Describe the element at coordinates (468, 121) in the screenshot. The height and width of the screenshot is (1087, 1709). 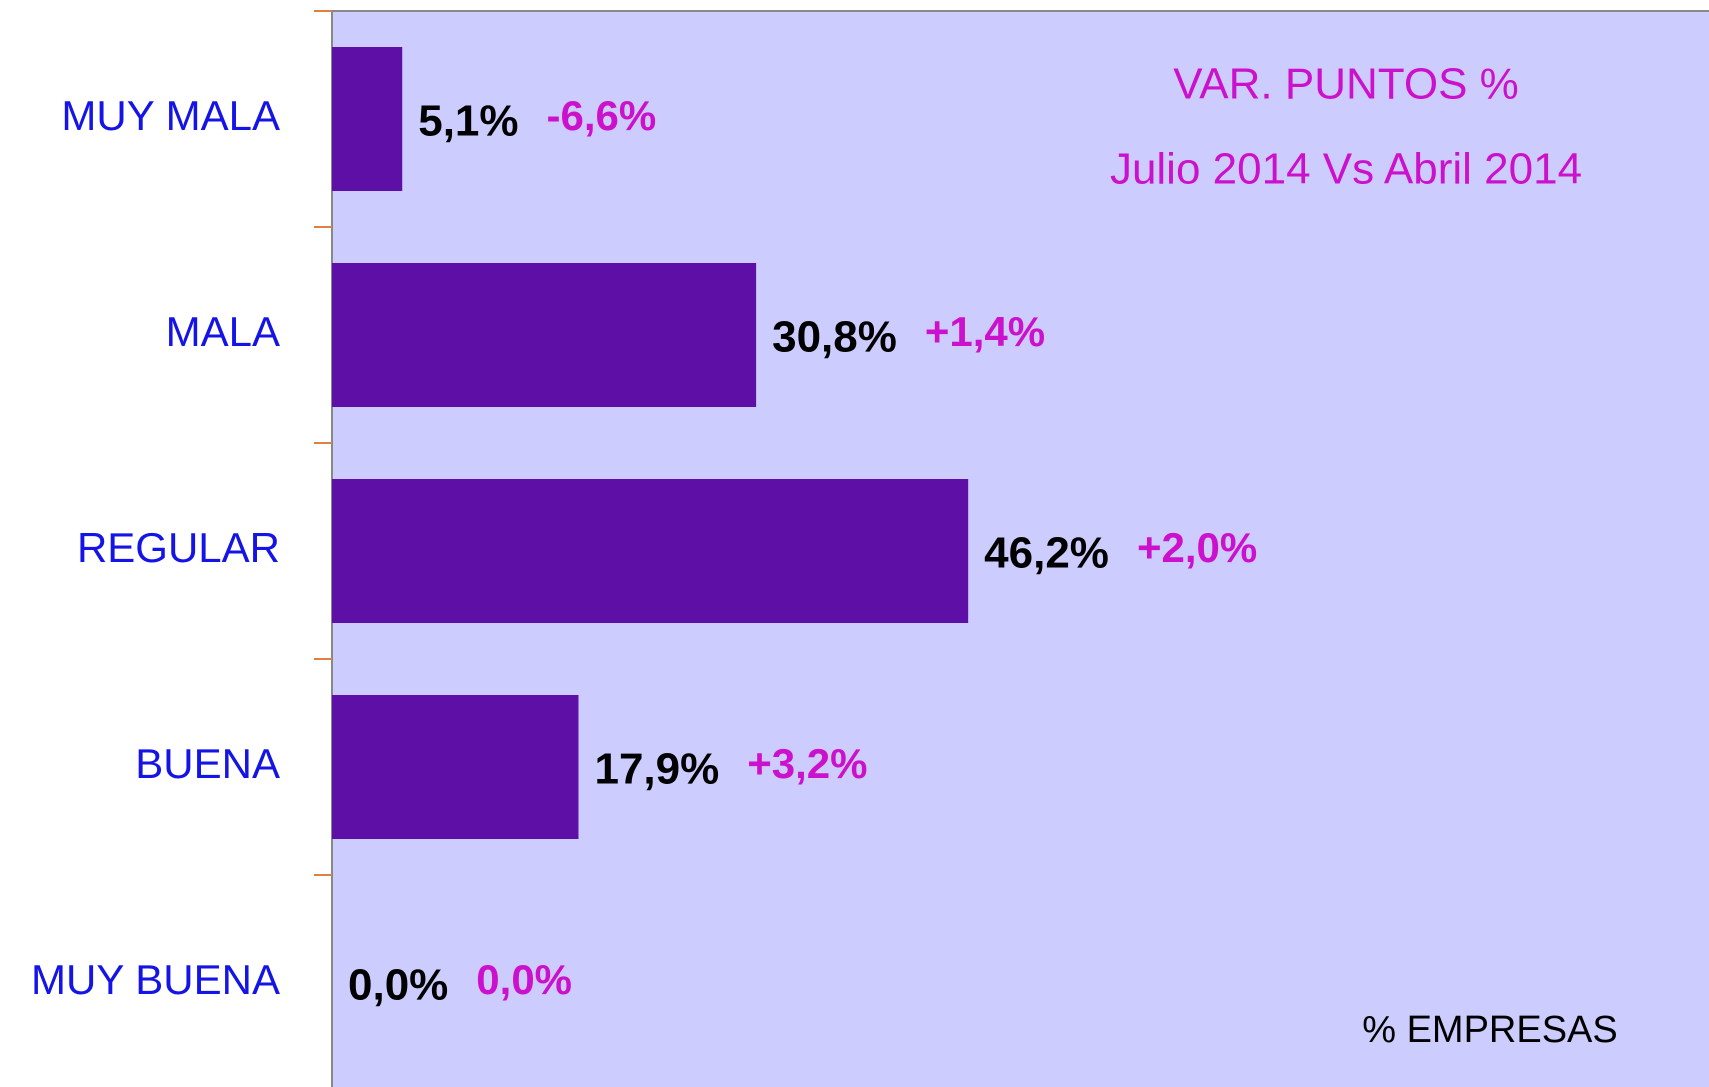
I see `value-label: 5,1%` at that location.